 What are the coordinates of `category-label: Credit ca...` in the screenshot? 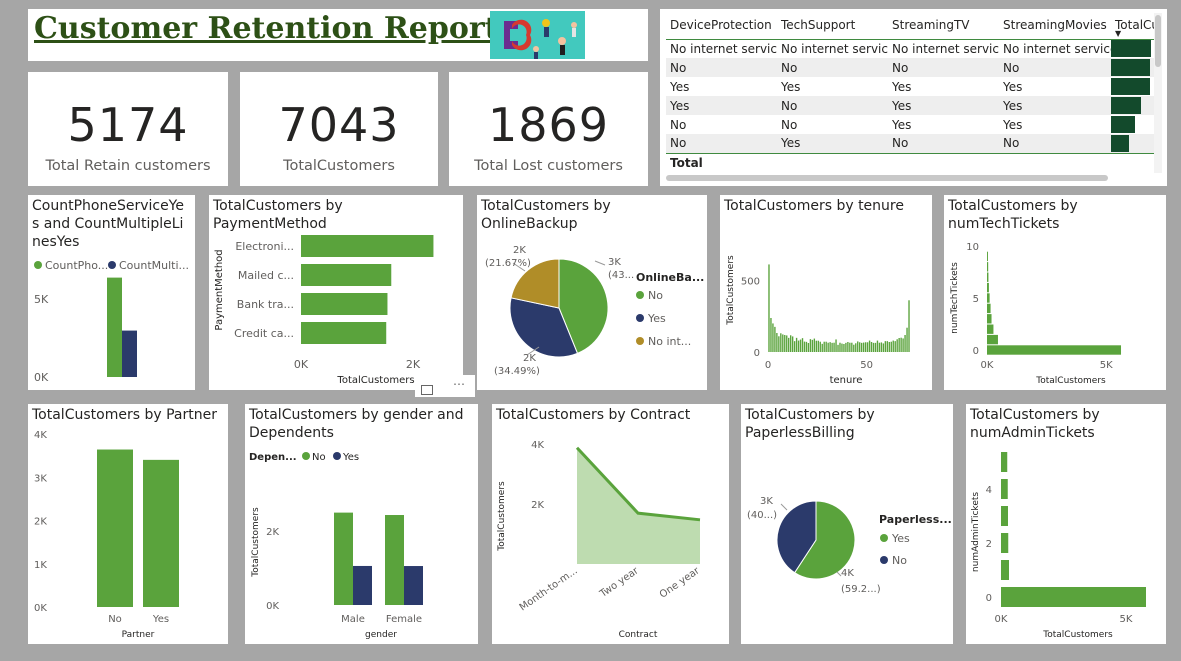 It's located at (264, 333).